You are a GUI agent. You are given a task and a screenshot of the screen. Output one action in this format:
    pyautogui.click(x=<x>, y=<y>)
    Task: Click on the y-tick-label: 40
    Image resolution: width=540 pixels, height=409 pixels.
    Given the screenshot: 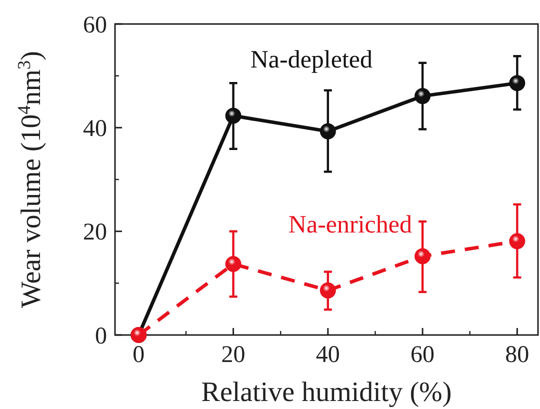 What is the action you would take?
    pyautogui.click(x=95, y=129)
    